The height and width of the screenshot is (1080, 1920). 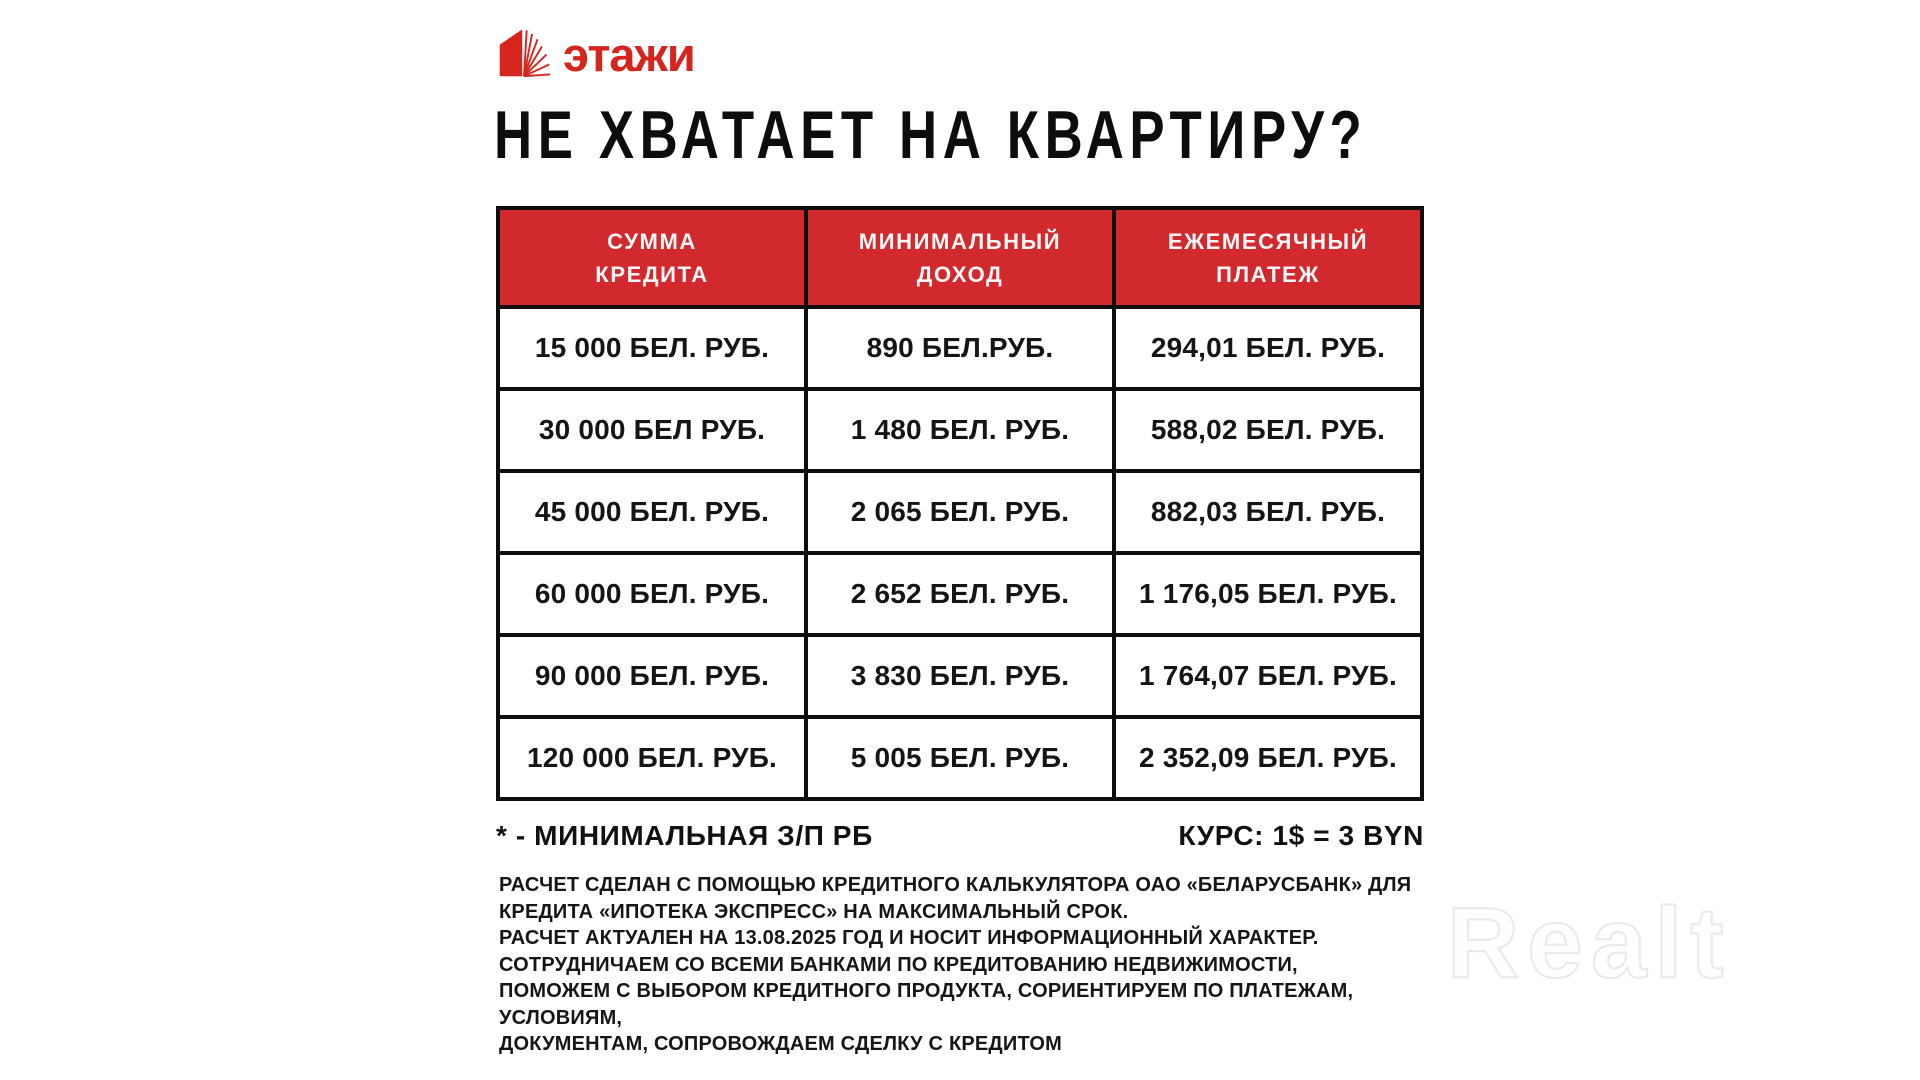 What do you see at coordinates (684, 835) in the screenshot?
I see `footnote-min-salary: * - МИНИМАЛЬНАЯ З/П РБ` at bounding box center [684, 835].